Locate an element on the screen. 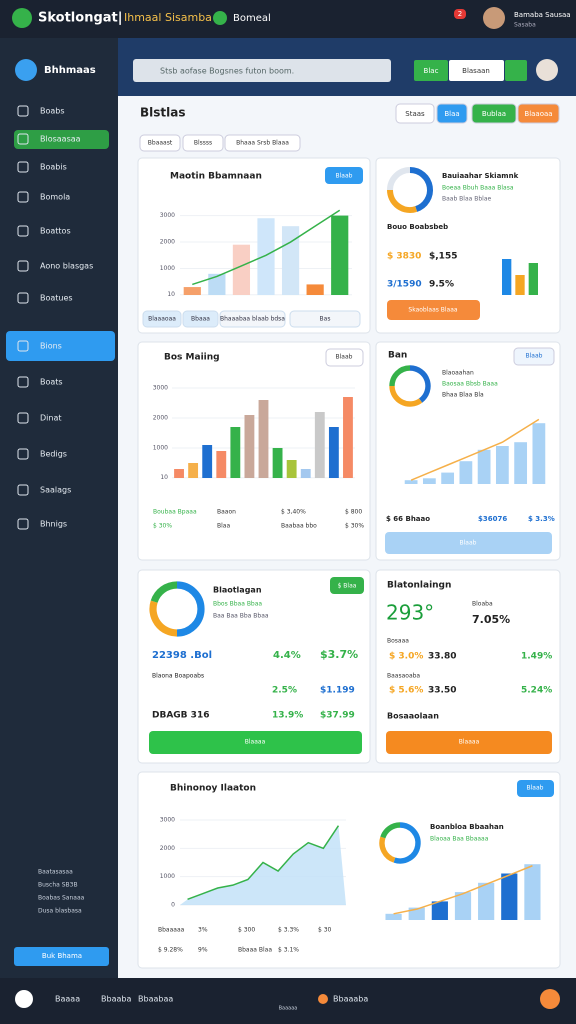 This screenshot has width=576, height=1024. nav-item: Blosaasaa is located at coordinates (60, 139).